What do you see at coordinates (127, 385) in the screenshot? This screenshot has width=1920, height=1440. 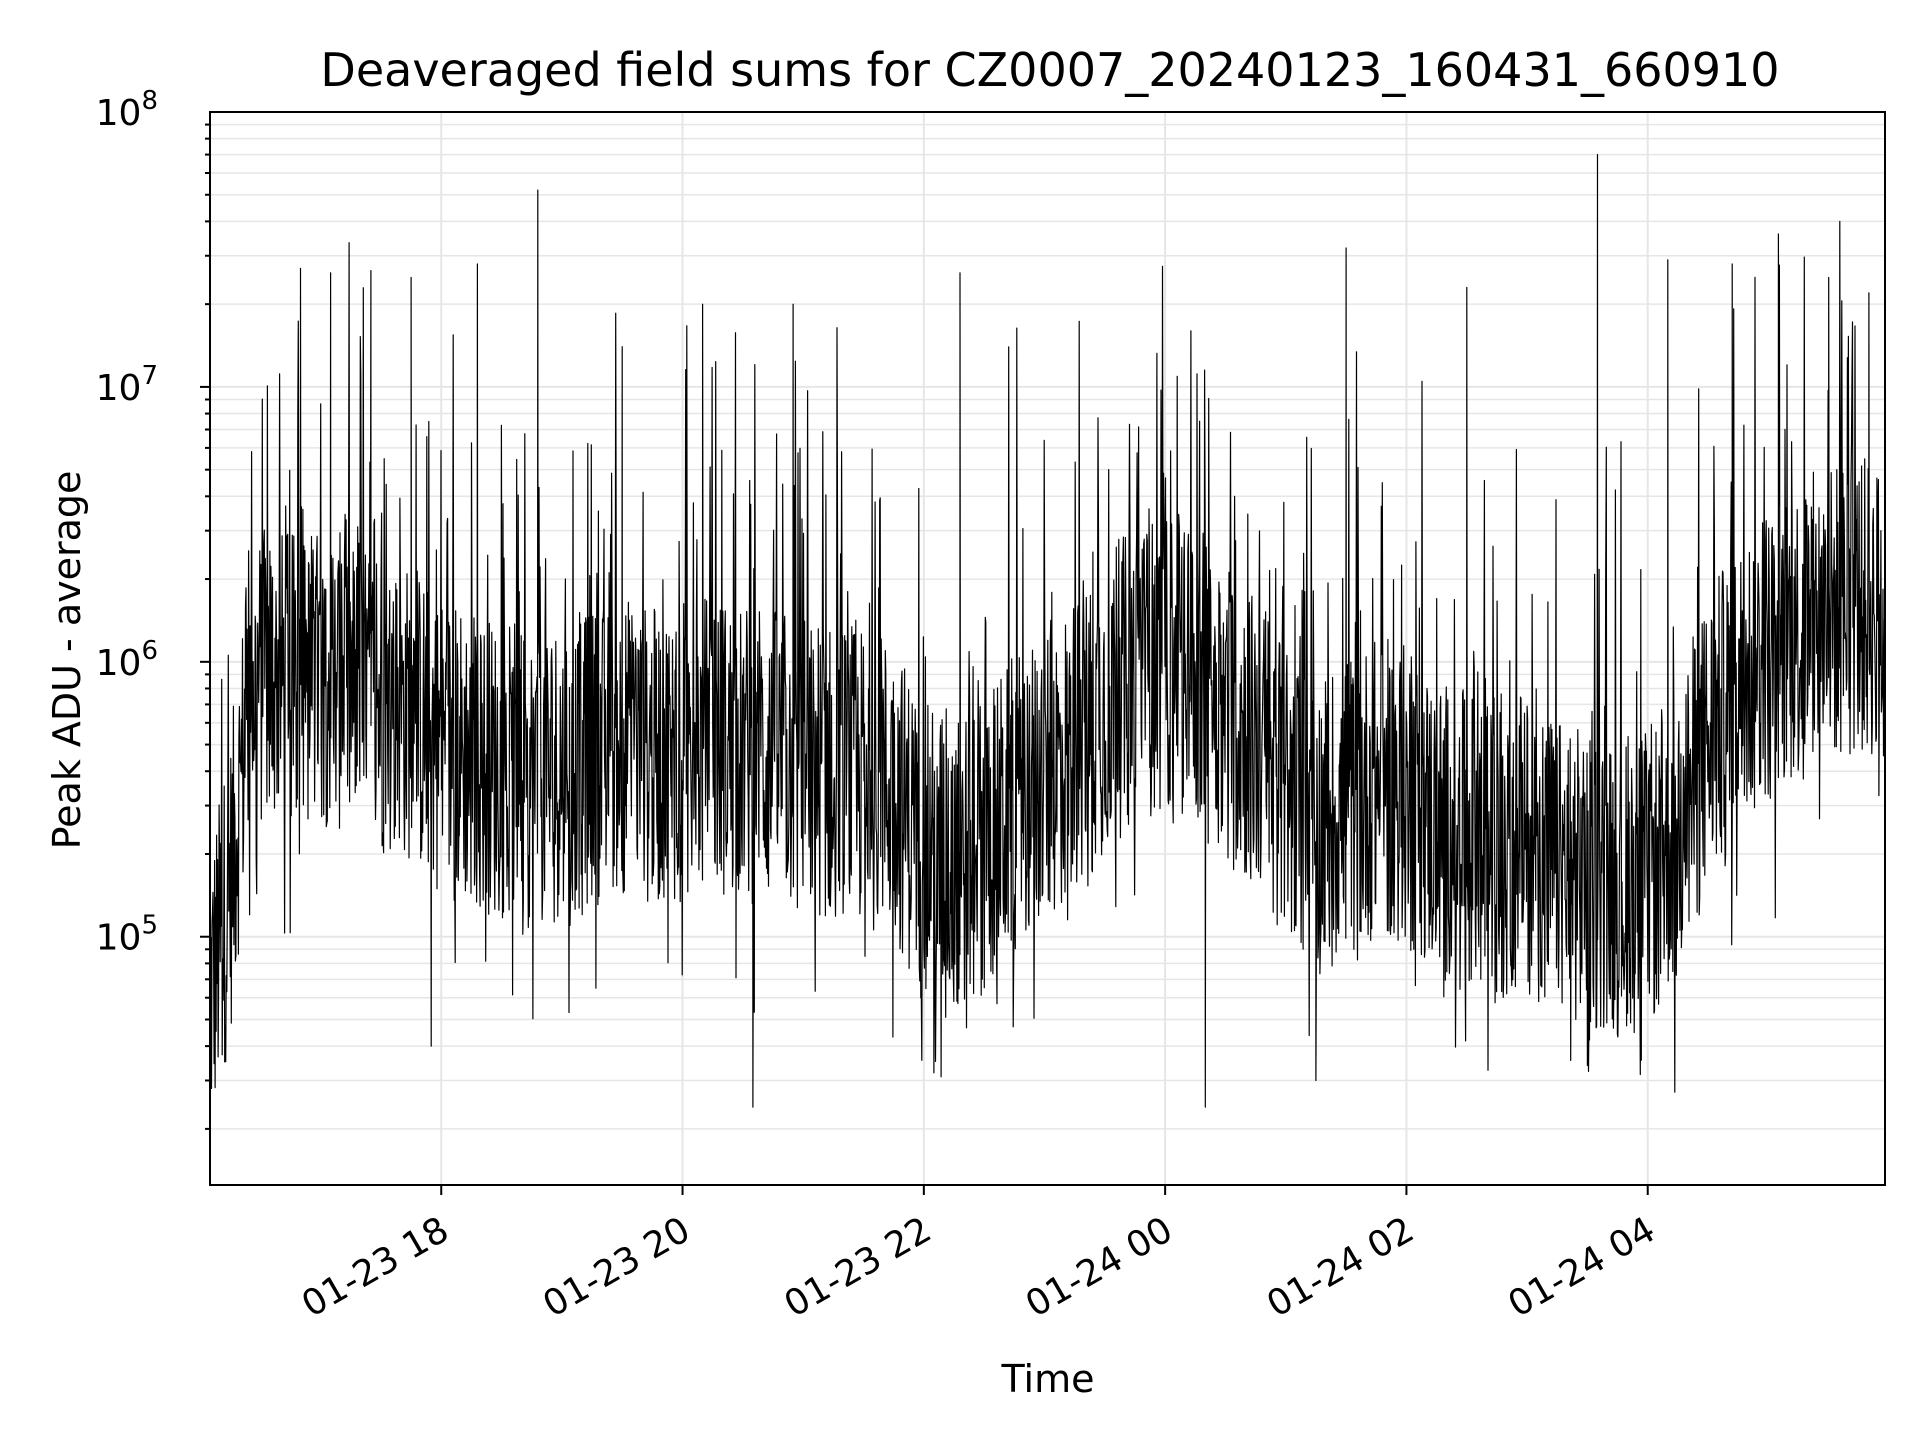 I see `y-tick-label: 10⁷` at bounding box center [127, 385].